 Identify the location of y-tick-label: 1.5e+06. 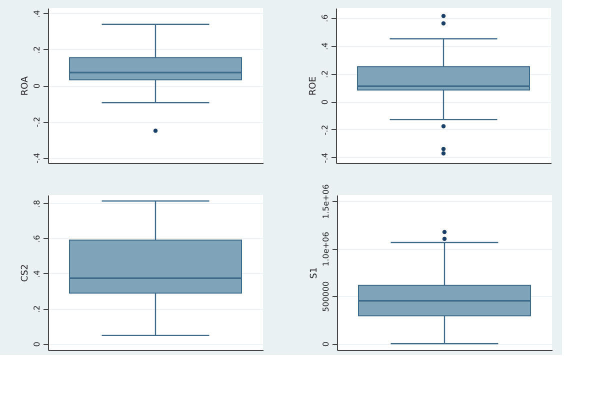
(326, 201).